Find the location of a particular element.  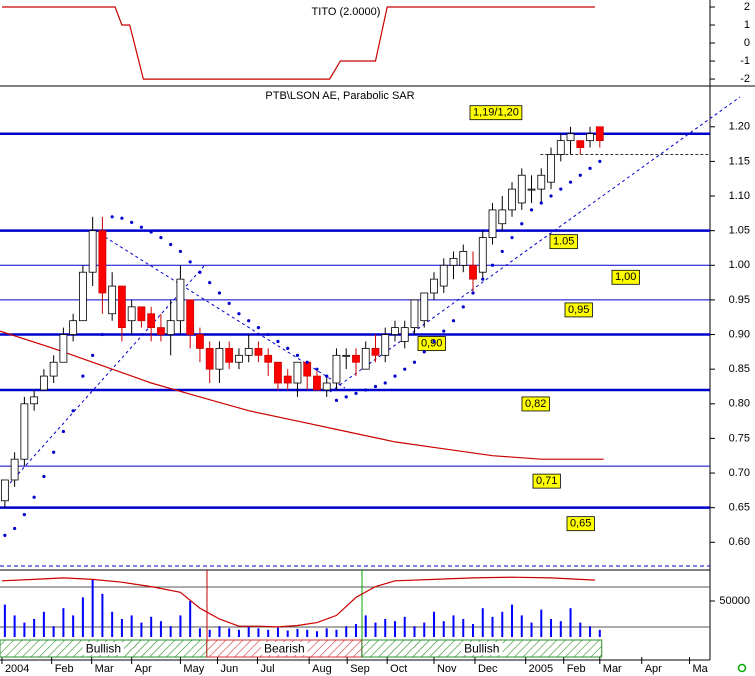

tito-title: TITO (2.0000) is located at coordinates (346, 12).